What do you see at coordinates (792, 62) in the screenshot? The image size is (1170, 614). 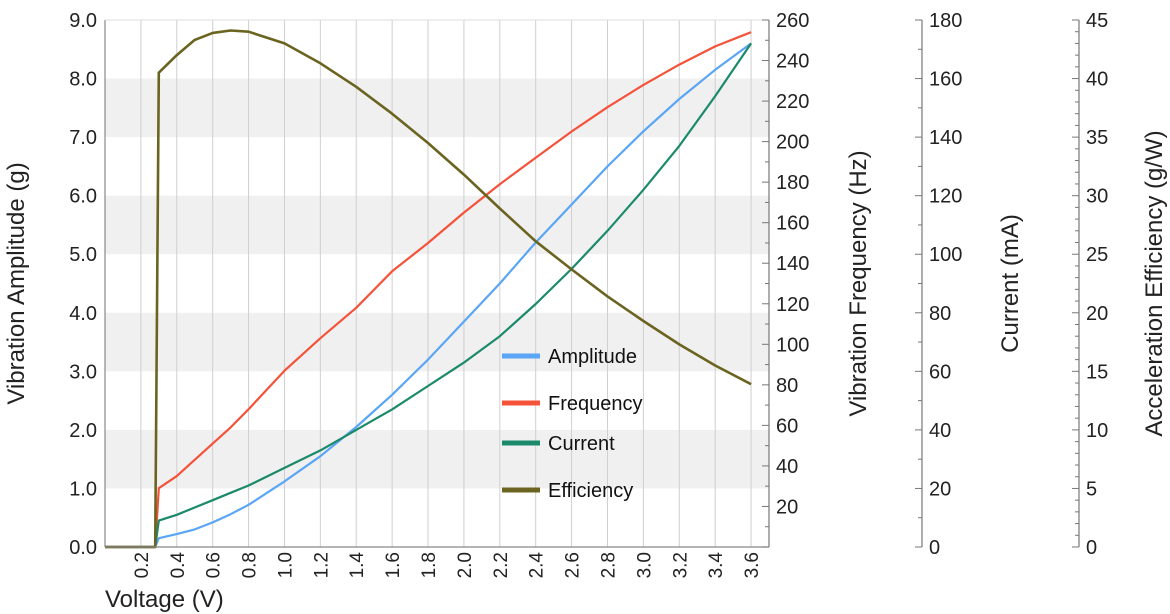 I see `freq-tick-label: 240` at bounding box center [792, 62].